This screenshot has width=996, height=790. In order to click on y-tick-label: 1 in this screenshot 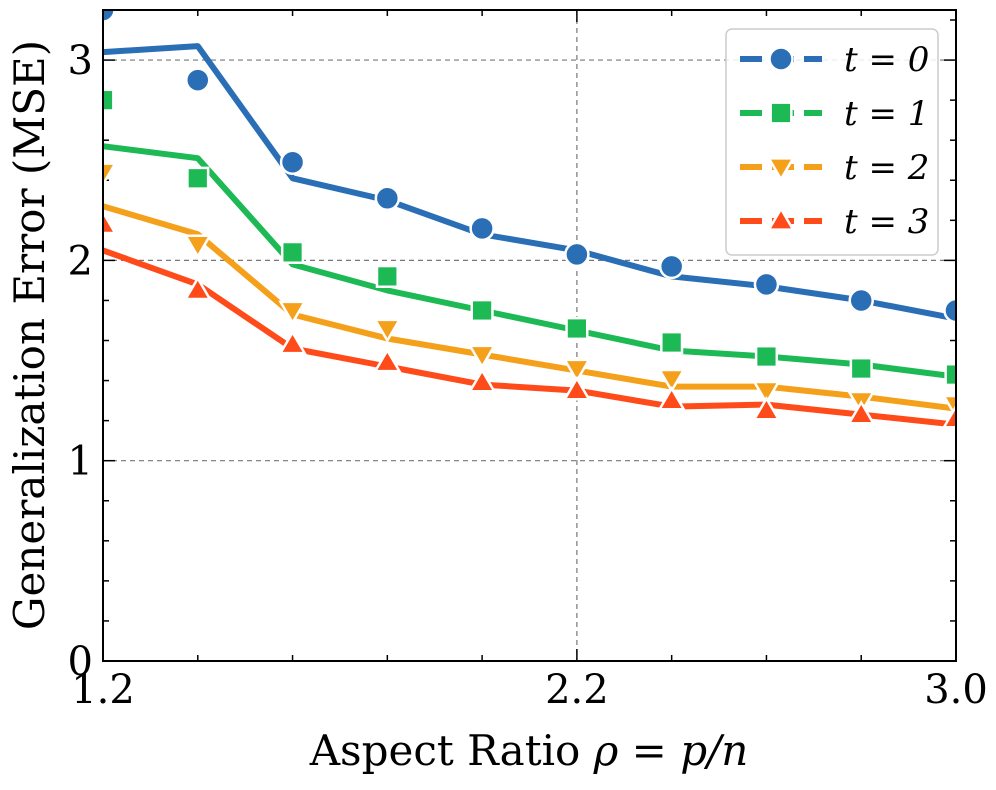, I will do `click(80, 462)`.